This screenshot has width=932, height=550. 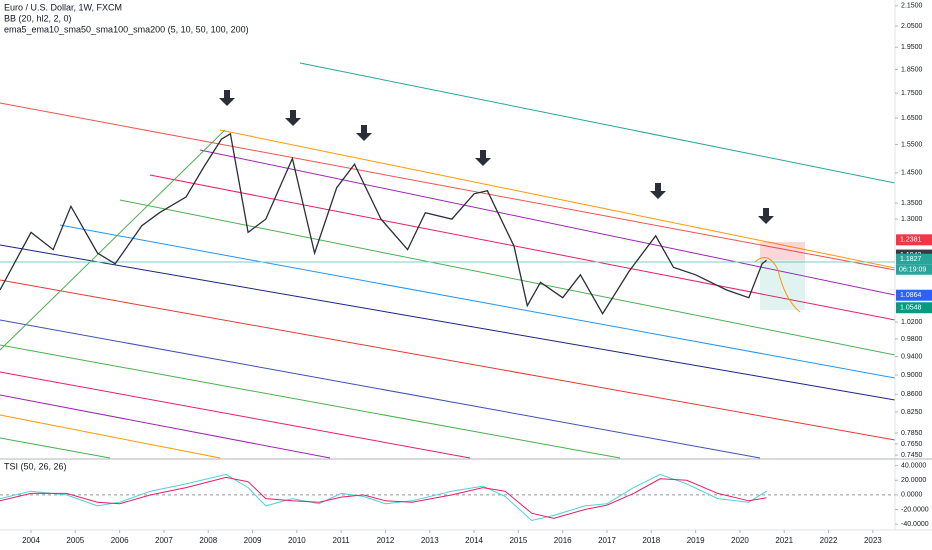 What do you see at coordinates (912, 495) in the screenshot?
I see `y-tick-label: 0.0000` at bounding box center [912, 495].